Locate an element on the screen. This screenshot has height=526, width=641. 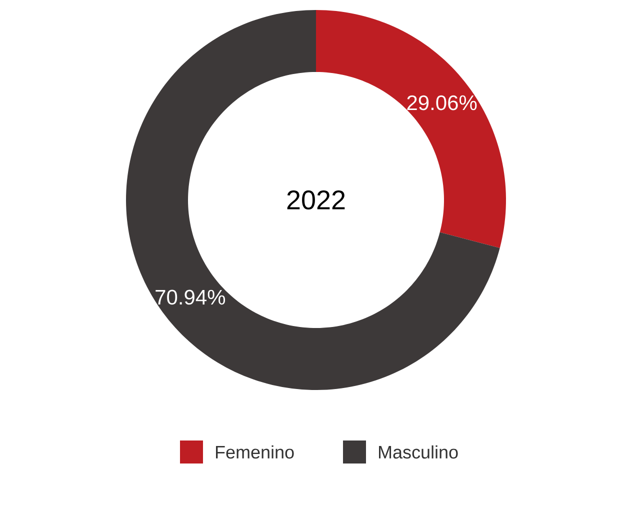
data-label: 70.94% is located at coordinates (191, 297).